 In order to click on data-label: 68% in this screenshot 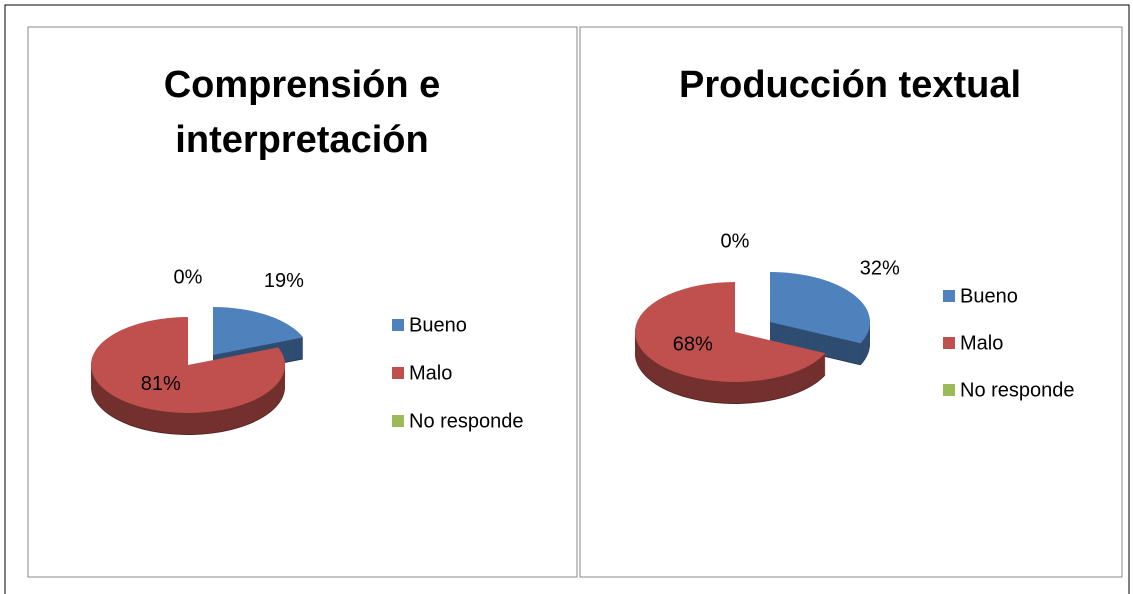, I will do `click(693, 345)`.